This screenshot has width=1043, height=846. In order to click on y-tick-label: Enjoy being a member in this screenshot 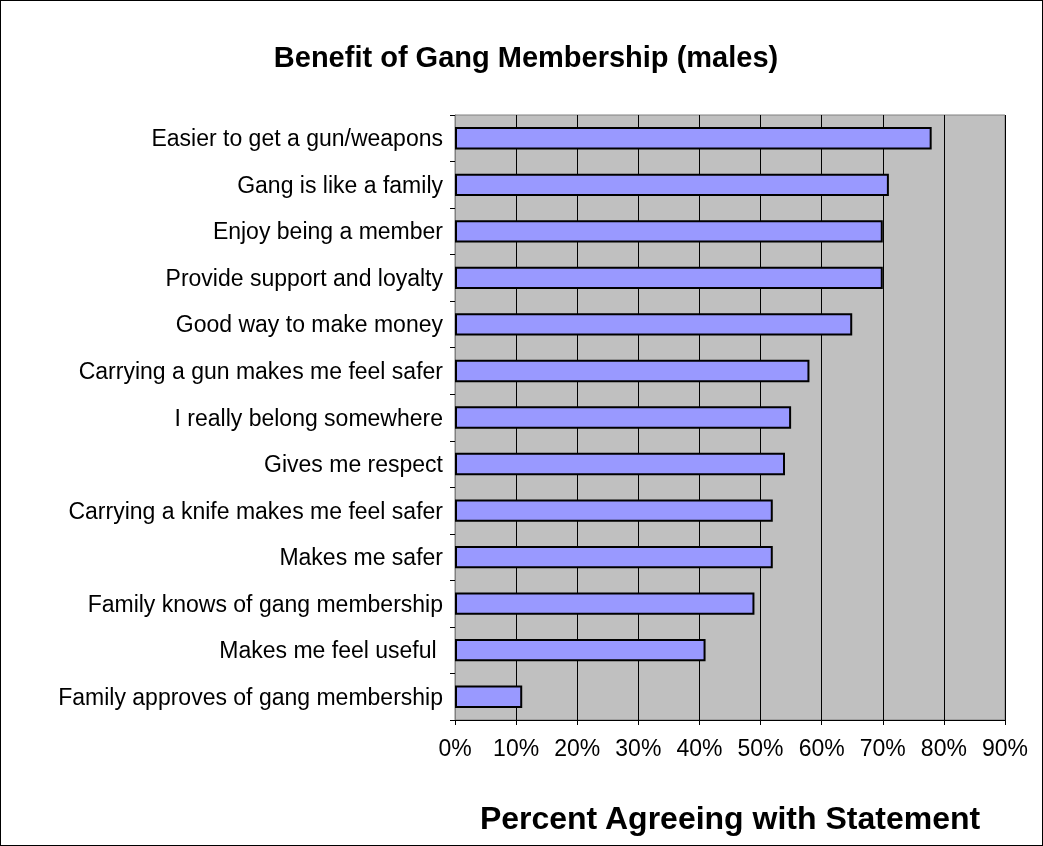, I will do `click(328, 231)`.